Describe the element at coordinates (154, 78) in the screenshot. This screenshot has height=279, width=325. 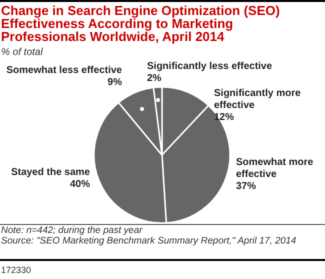
I see `data-label: 2%` at that location.